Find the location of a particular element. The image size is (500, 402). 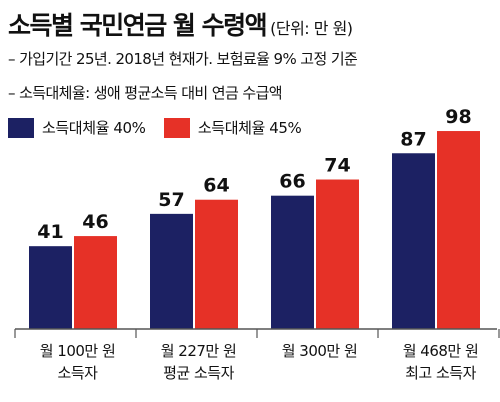

bar-s0-c3 is located at coordinates (413, 241).